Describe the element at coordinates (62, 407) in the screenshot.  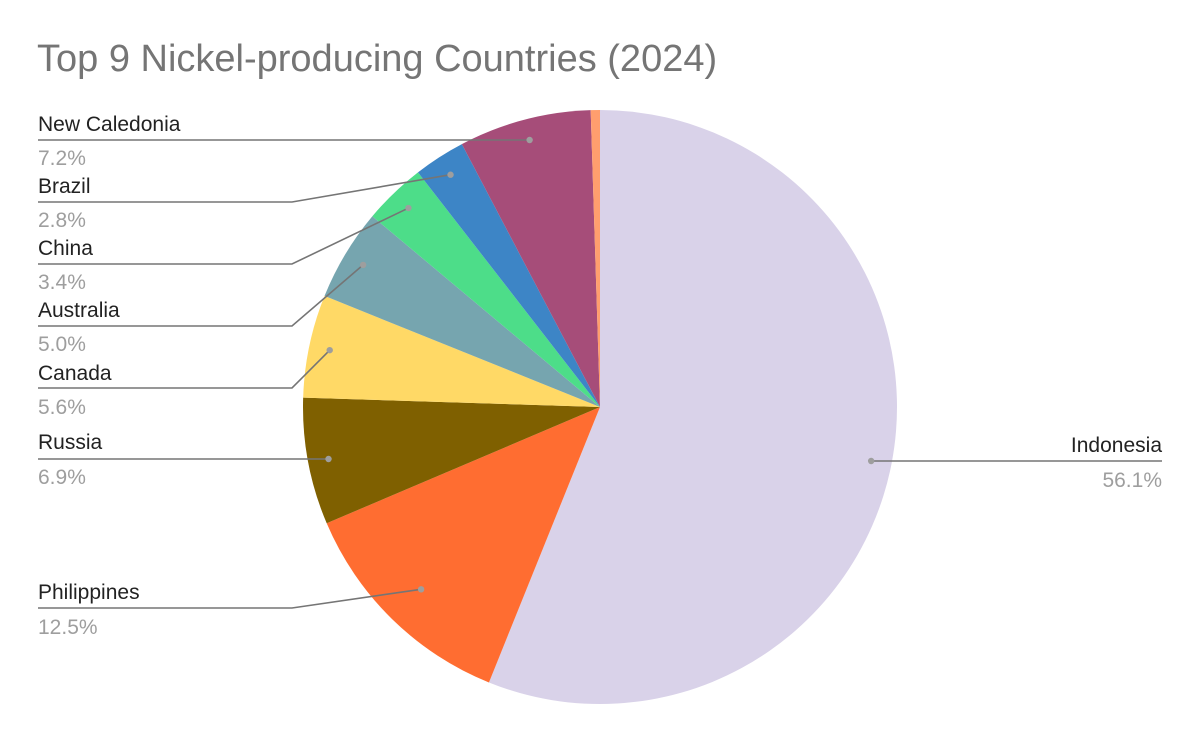
I see `slice-percent-canada: 5.6%` at that location.